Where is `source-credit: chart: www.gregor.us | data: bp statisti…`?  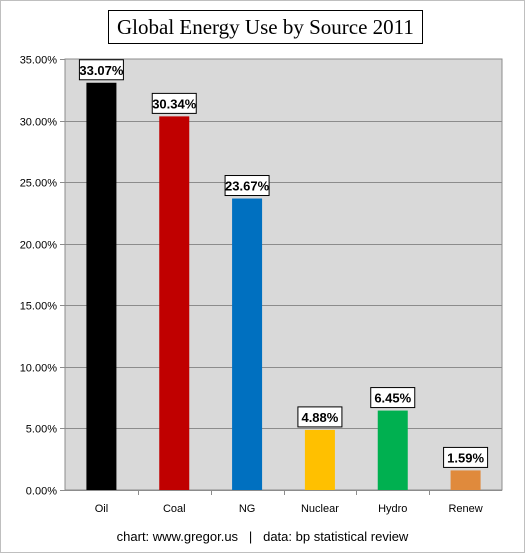 source-credit: chart: www.gregor.us | data: bp statisti… is located at coordinates (262, 536).